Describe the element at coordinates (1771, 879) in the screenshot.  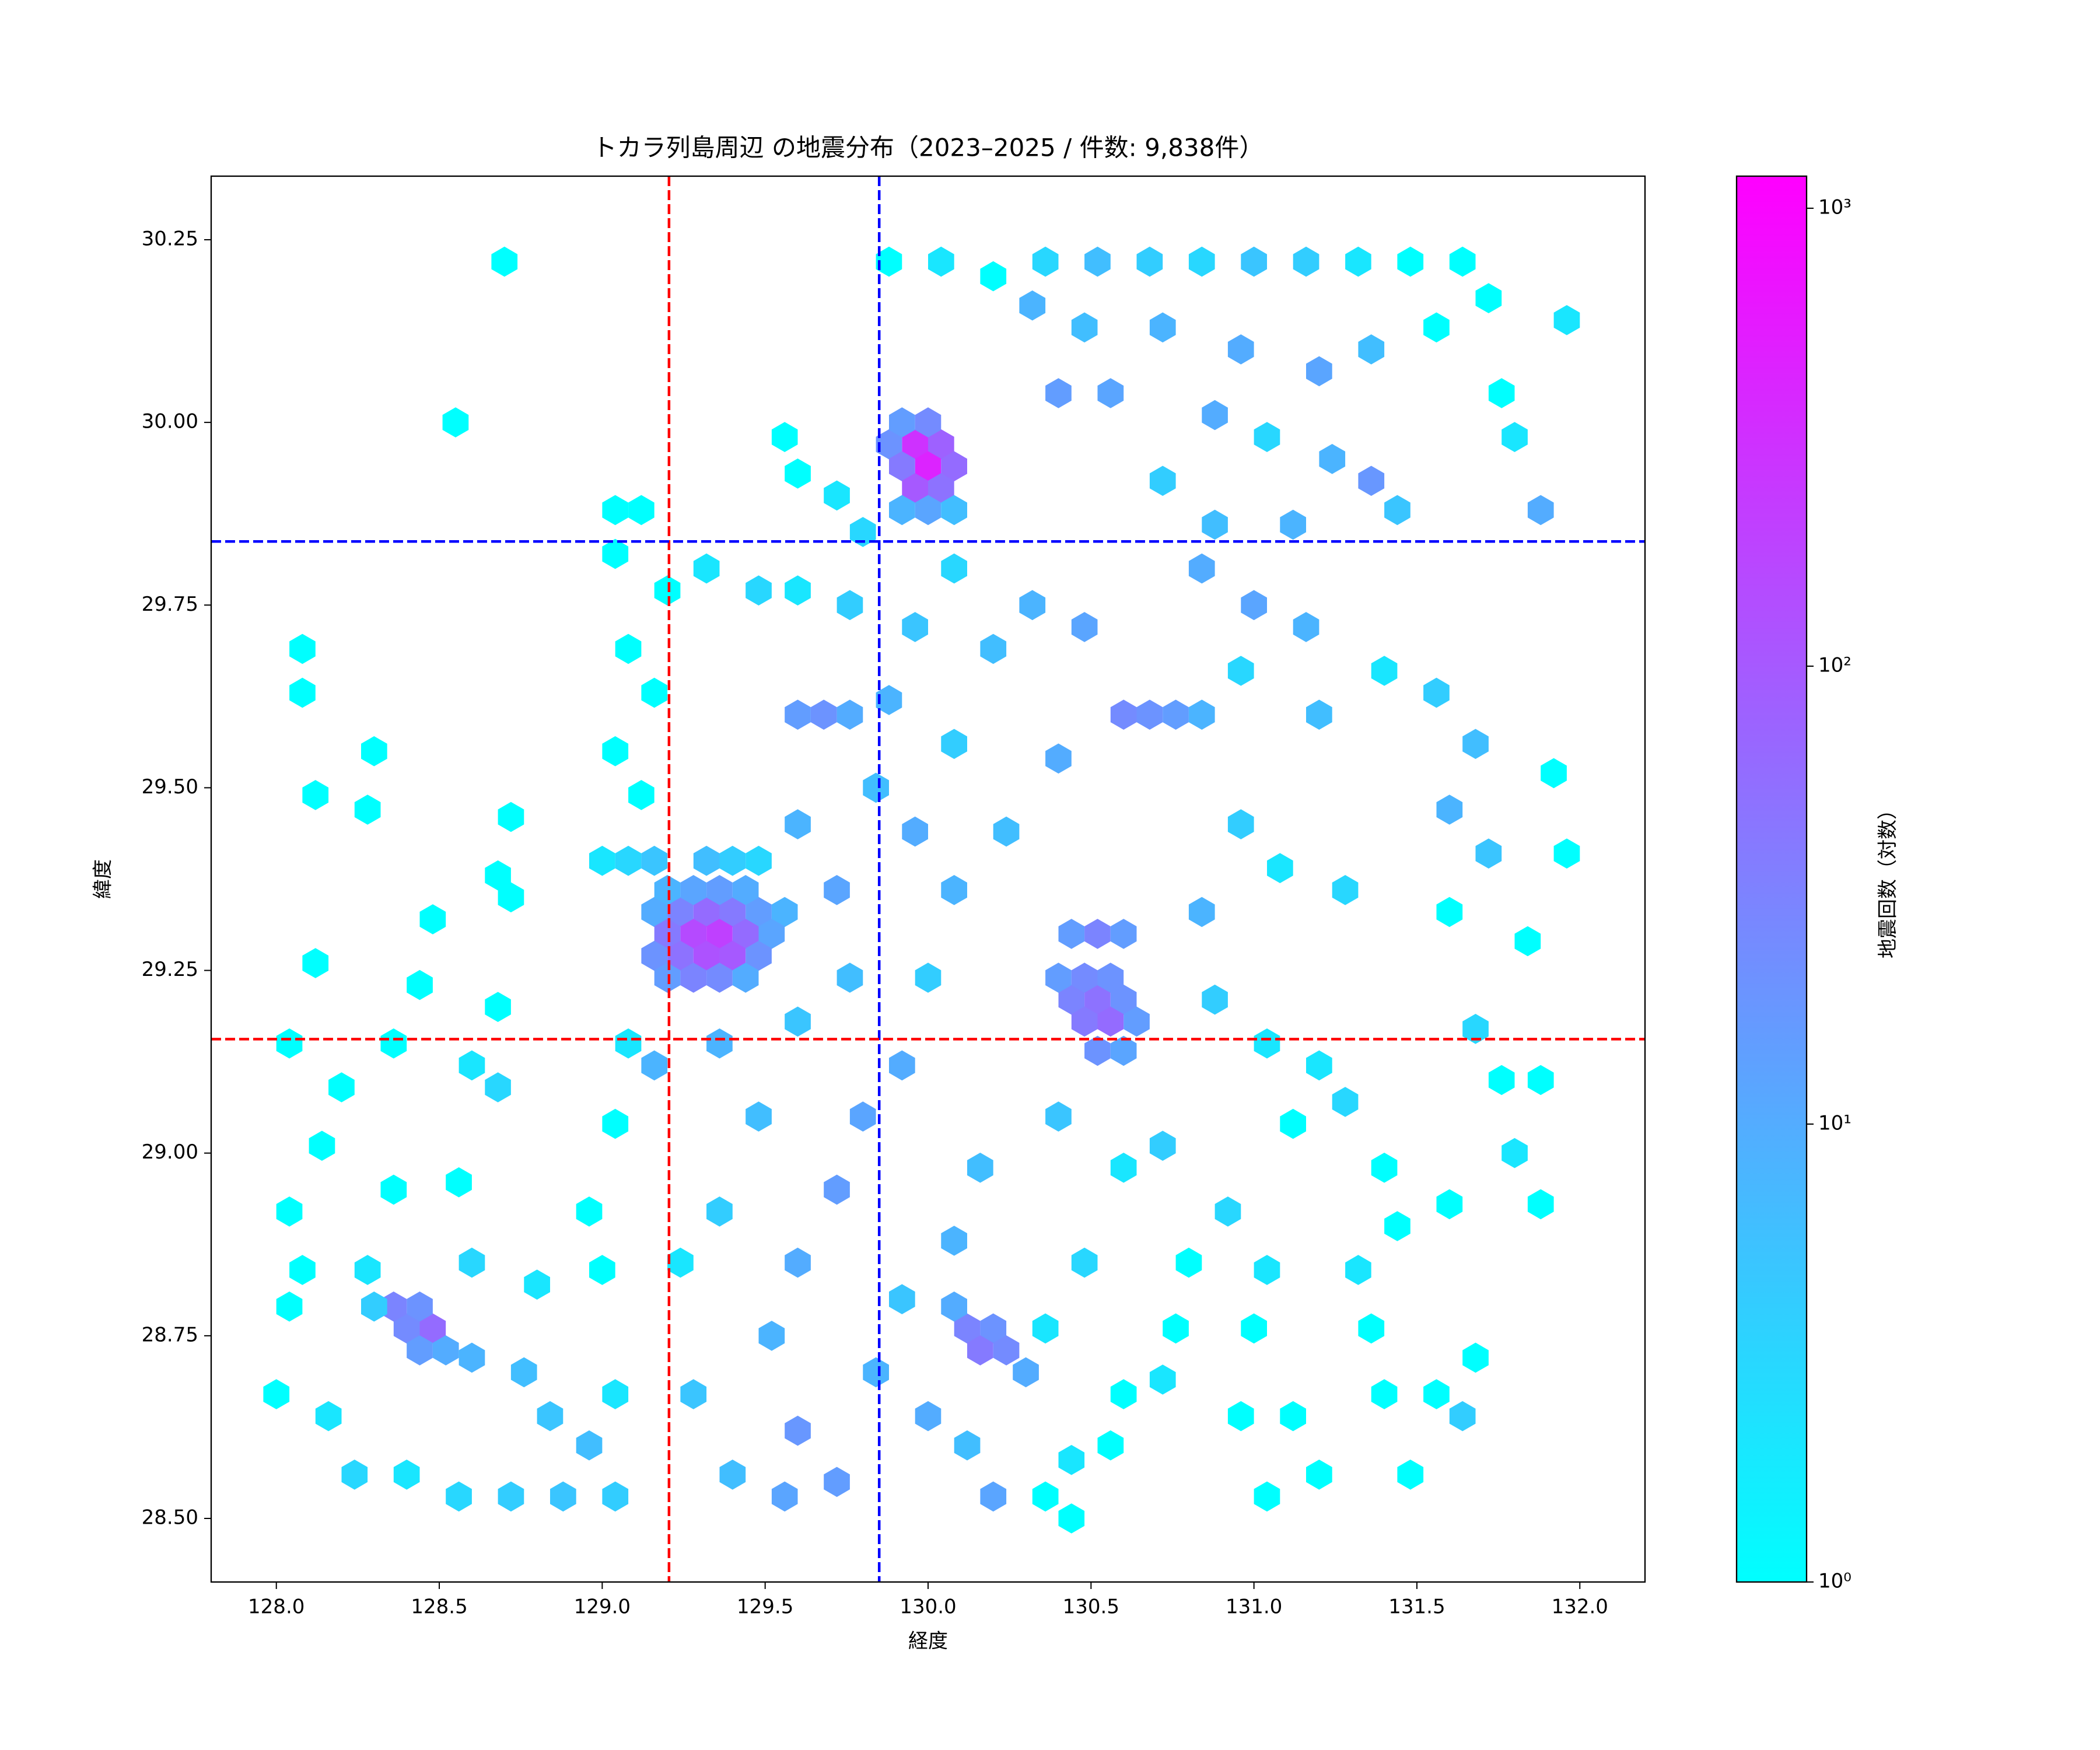
I see `colorbar` at that location.